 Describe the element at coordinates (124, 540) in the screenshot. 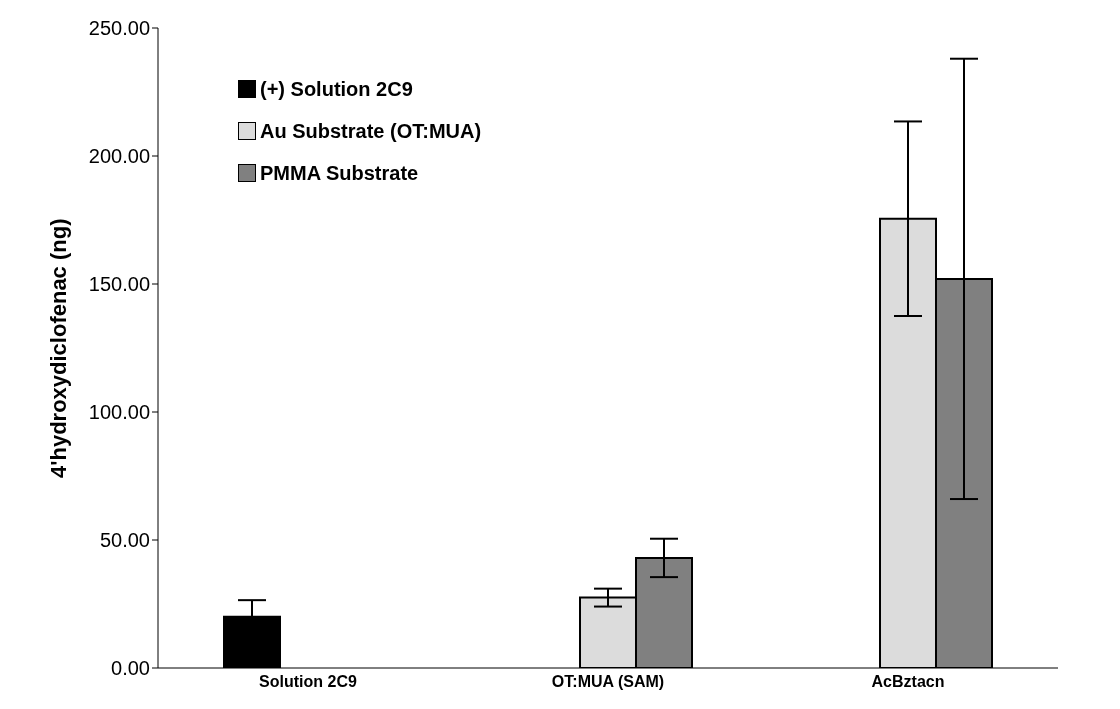

I see `y-tick-label: 50.00` at that location.